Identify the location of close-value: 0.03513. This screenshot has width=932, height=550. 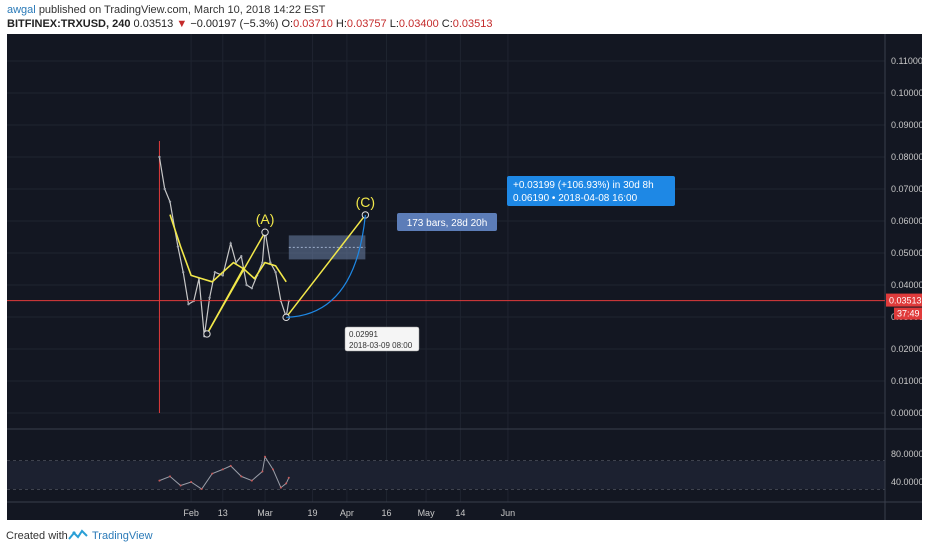
(472, 24).